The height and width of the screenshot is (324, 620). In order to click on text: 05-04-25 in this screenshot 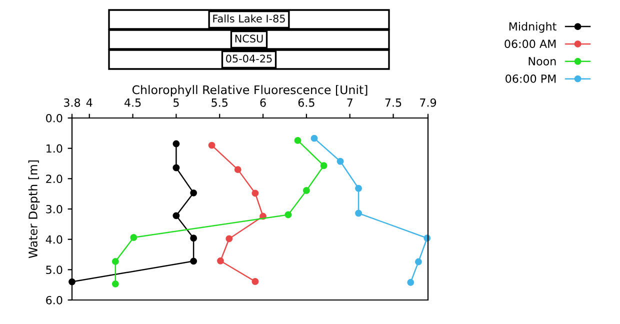, I will do `click(249, 58)`.